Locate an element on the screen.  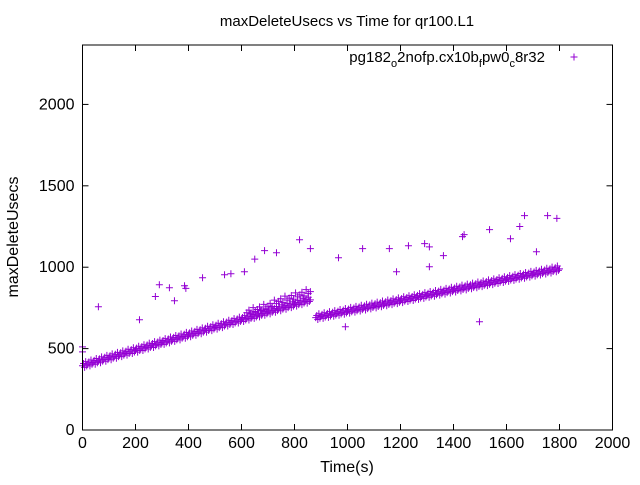
x-tick-label: 1200 is located at coordinates (401, 443).